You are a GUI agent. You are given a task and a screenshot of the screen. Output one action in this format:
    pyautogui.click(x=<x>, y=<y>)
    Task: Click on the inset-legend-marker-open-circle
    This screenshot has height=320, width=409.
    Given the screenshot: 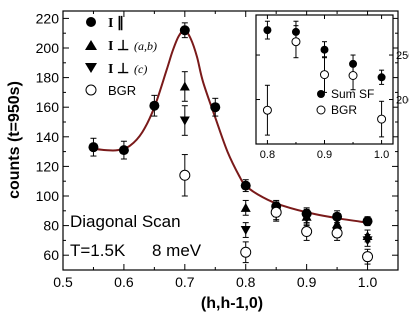 What is the action you would take?
    pyautogui.click(x=321, y=110)
    